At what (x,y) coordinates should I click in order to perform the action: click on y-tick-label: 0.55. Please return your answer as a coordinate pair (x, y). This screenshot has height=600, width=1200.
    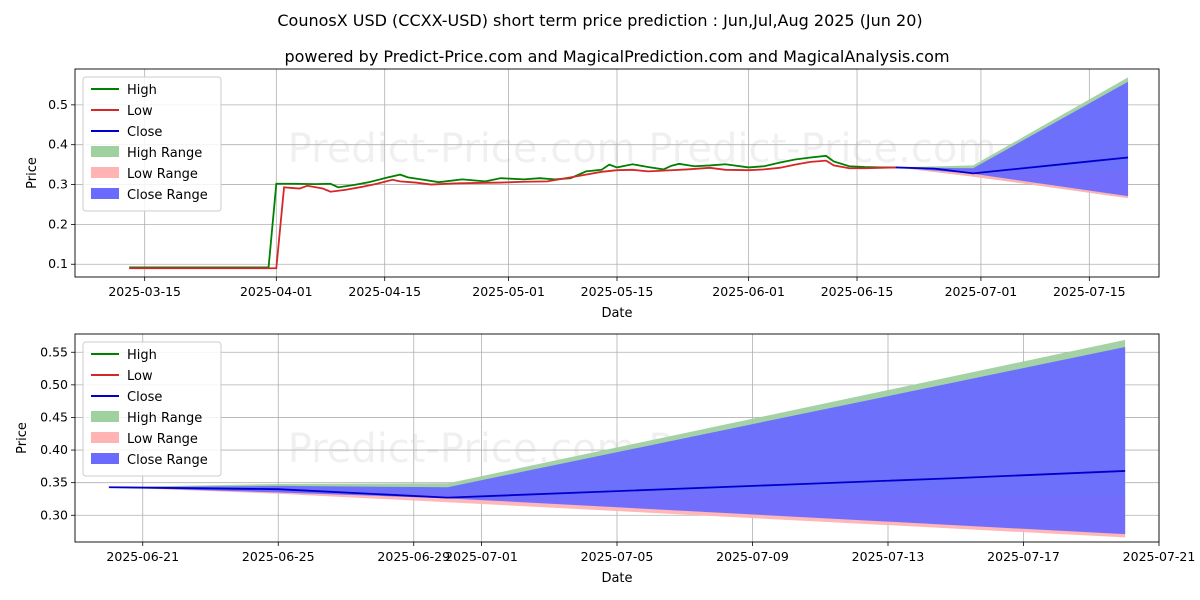
    Looking at the image, I should click on (54, 351).